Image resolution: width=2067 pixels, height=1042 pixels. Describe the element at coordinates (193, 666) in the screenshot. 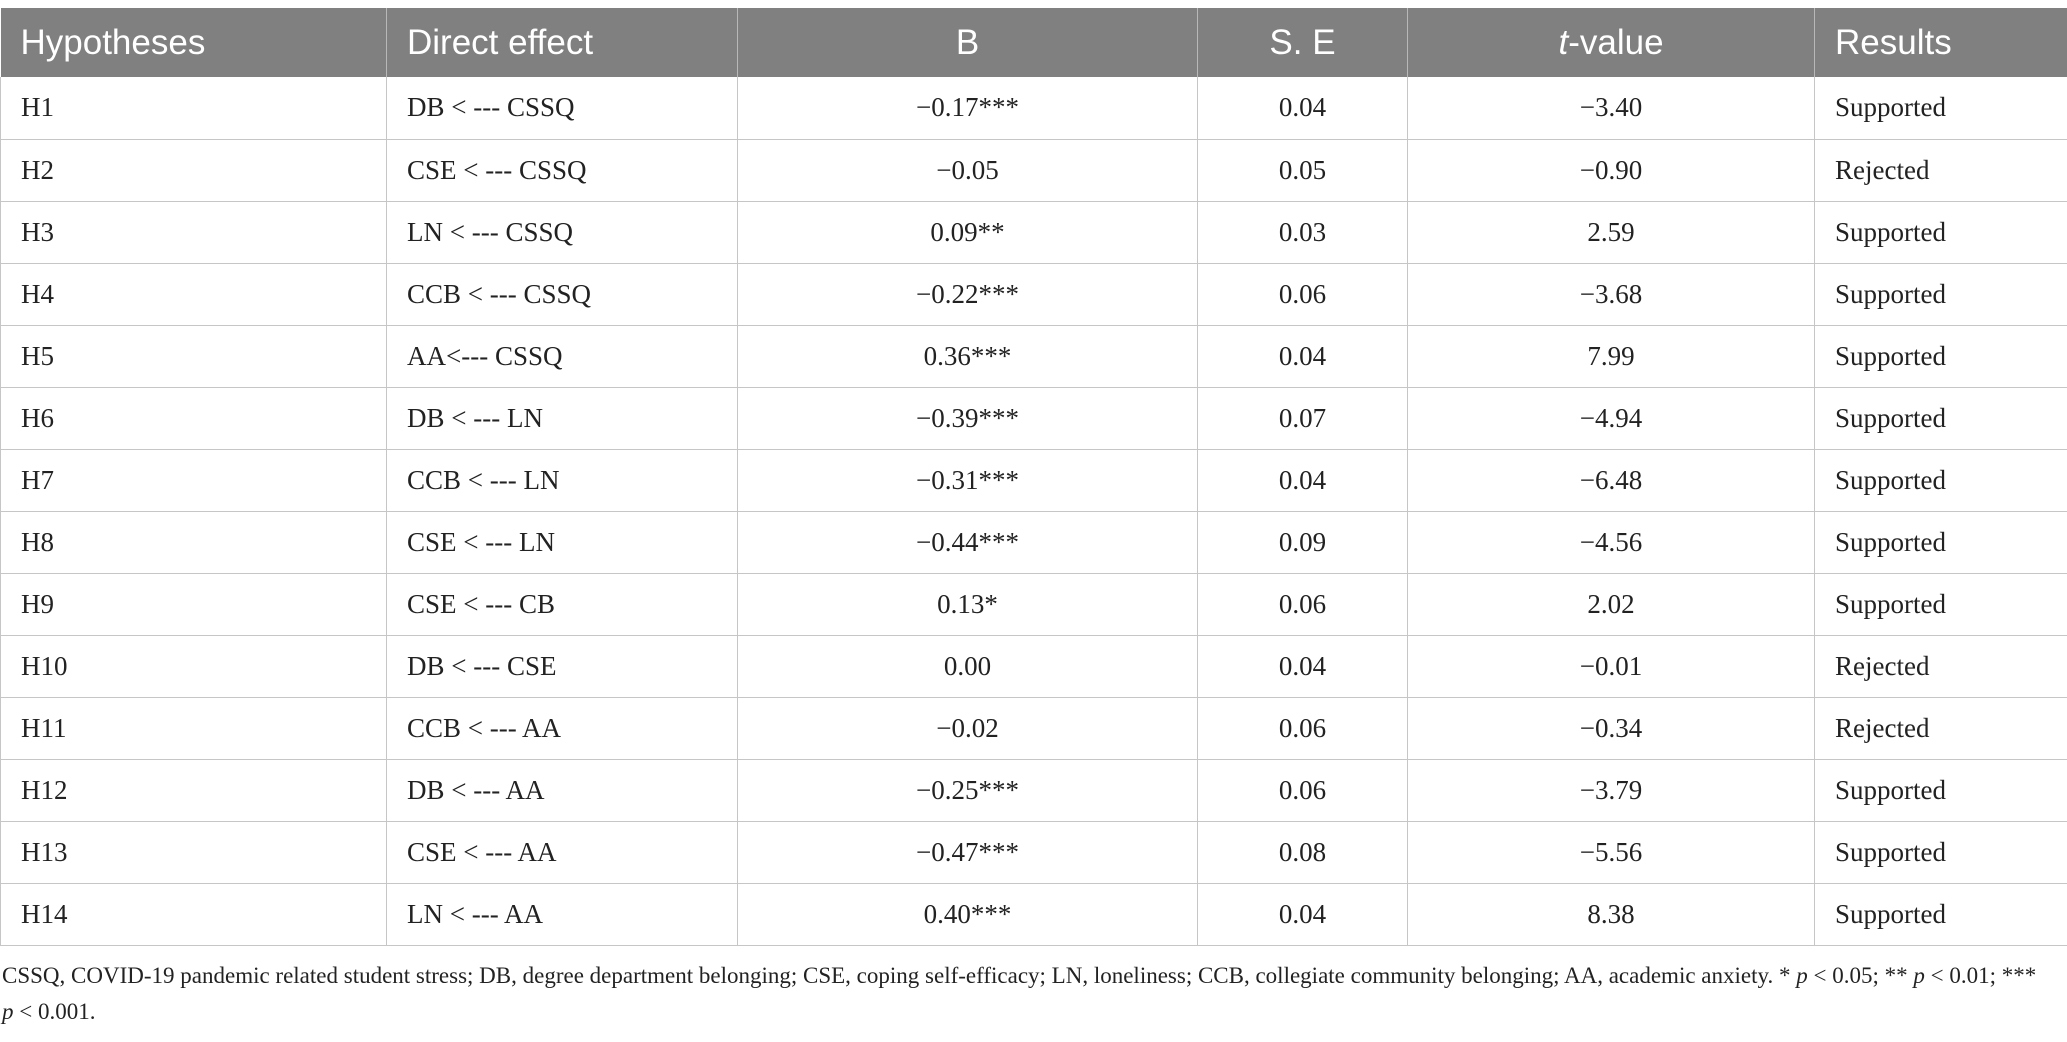

I see `cell-hypothesis: H10` at that location.